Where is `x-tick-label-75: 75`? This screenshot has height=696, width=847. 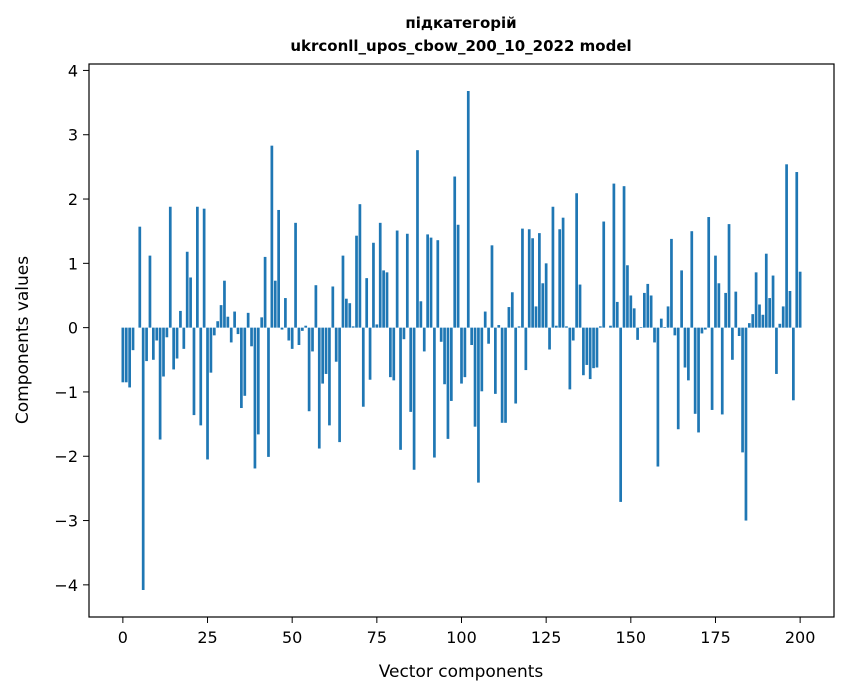
x-tick-label-75: 75 is located at coordinates (377, 637).